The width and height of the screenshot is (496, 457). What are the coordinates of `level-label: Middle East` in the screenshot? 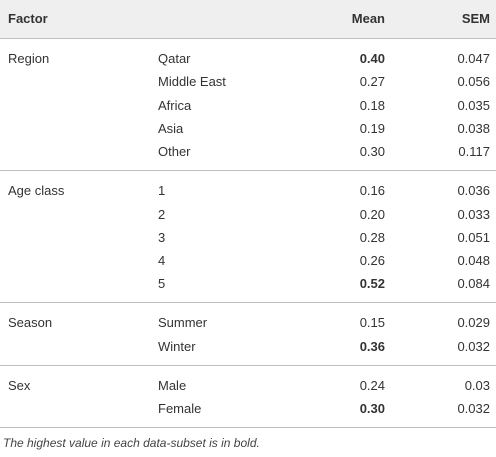 It's located at (192, 82).